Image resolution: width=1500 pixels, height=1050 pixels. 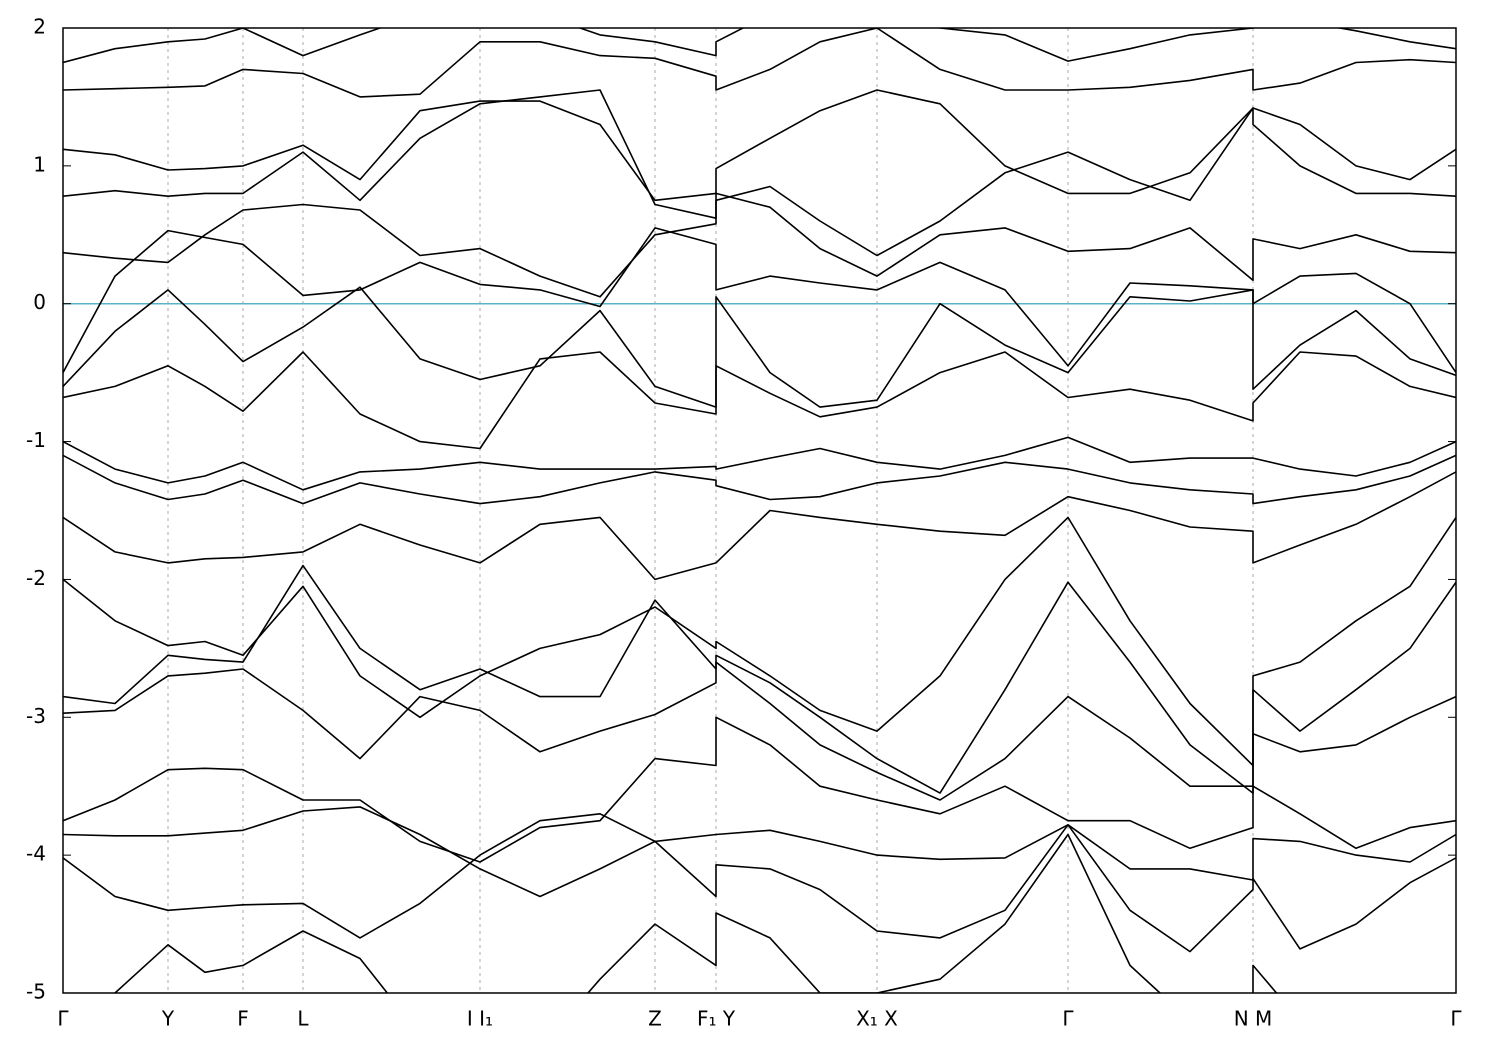 What do you see at coordinates (716, 1019) in the screenshot?
I see `x-tick-label: F₁ Y` at bounding box center [716, 1019].